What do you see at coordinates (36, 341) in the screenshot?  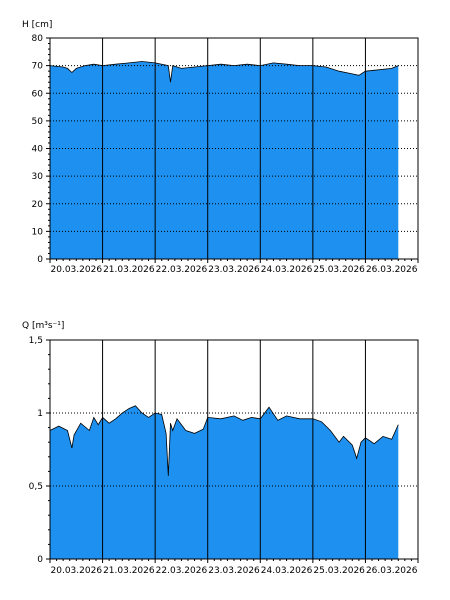 I see `y-tick-label: 1,5` at bounding box center [36, 341].